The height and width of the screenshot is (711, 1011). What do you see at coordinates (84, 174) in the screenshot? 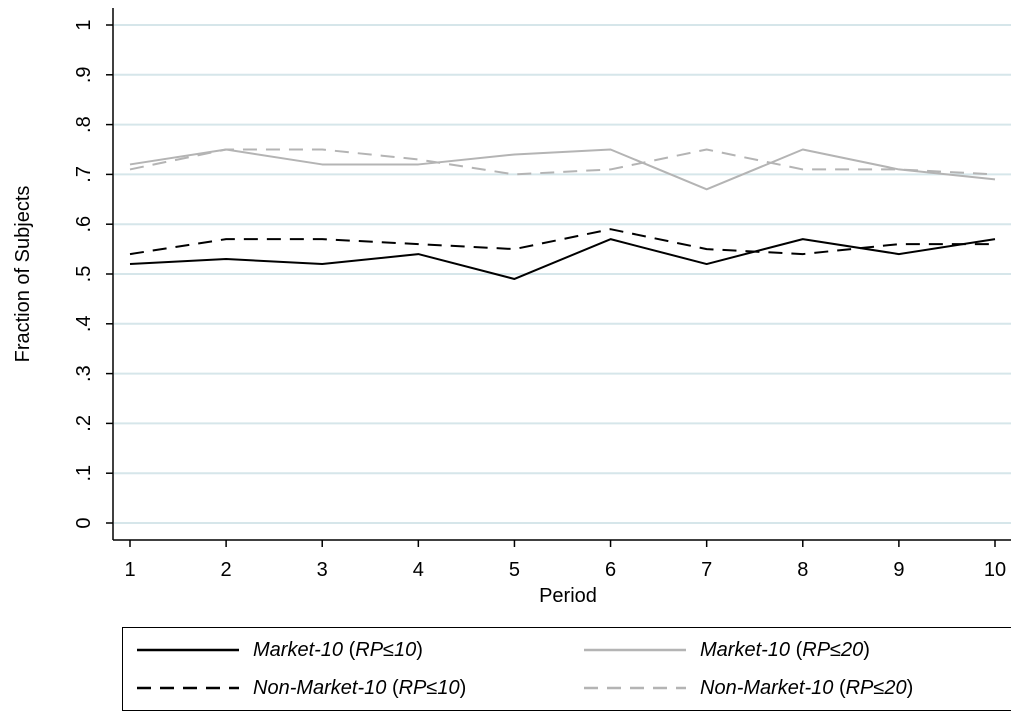
I see `y-tick-label: .7` at bounding box center [84, 174].